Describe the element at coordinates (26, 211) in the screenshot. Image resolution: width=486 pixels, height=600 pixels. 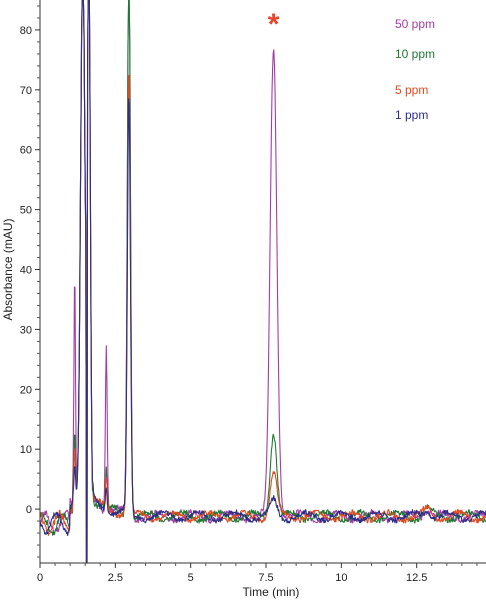
I see `y-tick-label: 50` at that location.